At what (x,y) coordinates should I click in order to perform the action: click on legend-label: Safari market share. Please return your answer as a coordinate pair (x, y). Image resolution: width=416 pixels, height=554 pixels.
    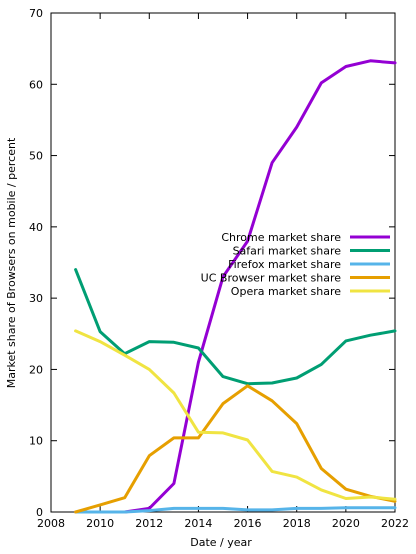
    Looking at the image, I should click on (287, 251).